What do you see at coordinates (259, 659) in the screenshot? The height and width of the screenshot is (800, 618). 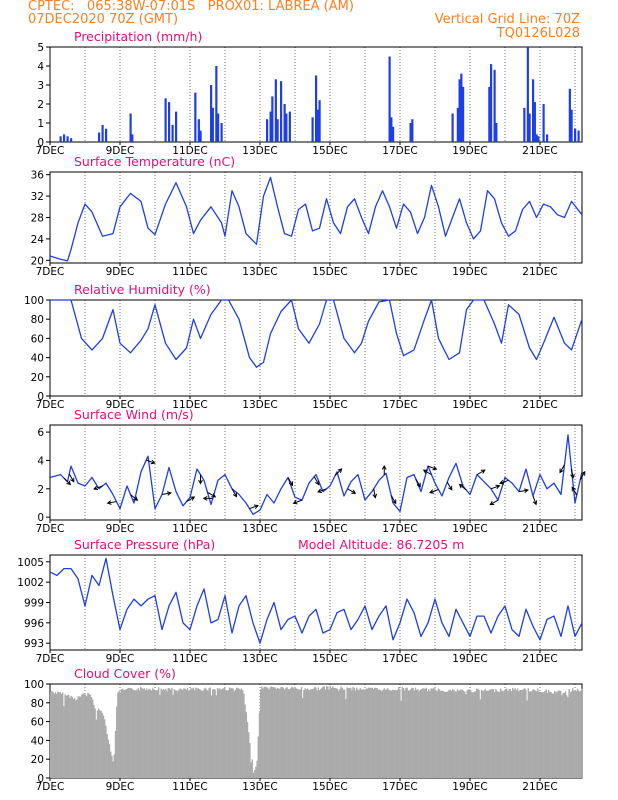 I see `x-tick-label: 13DEC` at bounding box center [259, 659].